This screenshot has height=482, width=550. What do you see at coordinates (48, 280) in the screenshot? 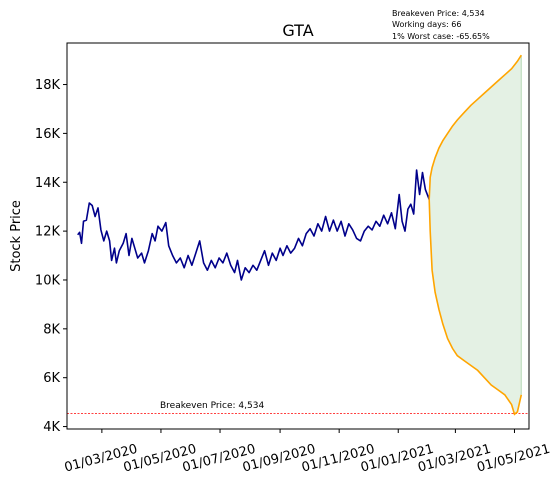
I see `y-tick-label: 10K` at bounding box center [48, 280].